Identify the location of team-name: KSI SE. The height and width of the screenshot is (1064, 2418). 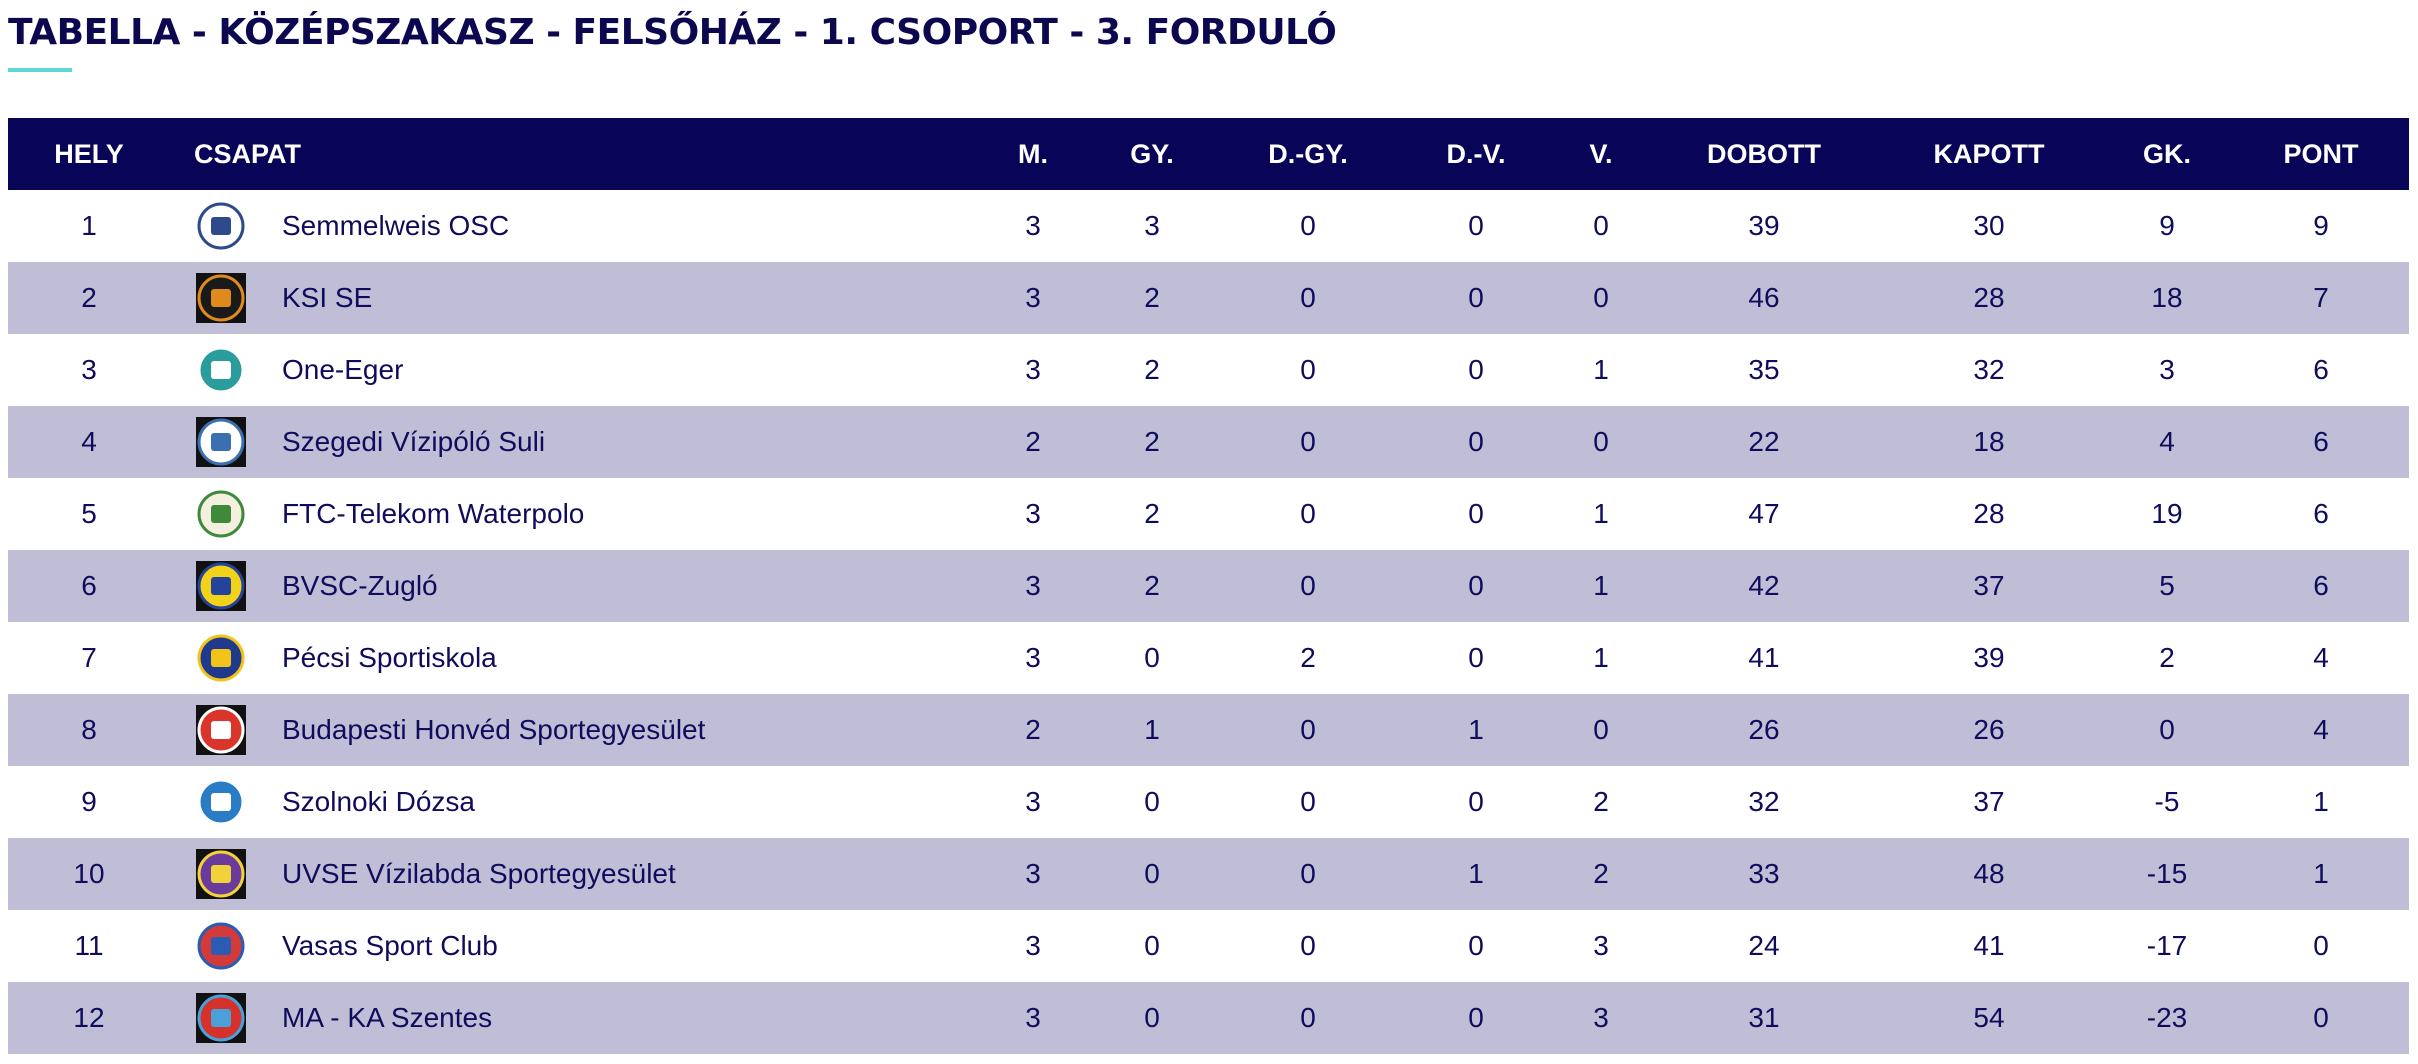
(327, 297).